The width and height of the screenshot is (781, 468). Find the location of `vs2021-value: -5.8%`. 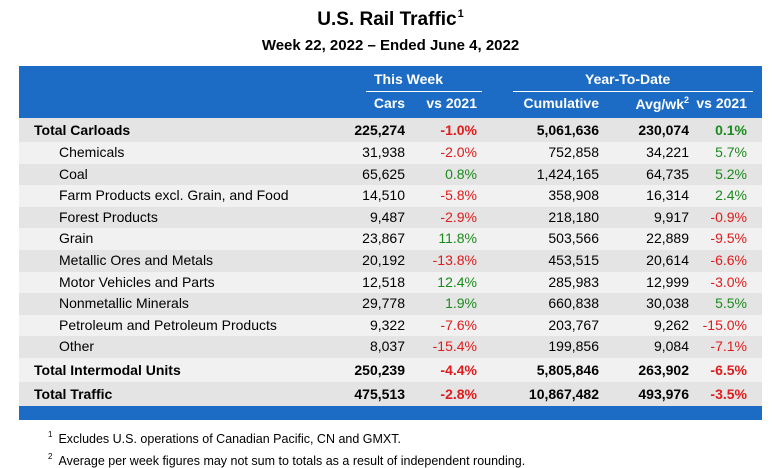

vs2021-value: -5.8% is located at coordinates (458, 195).